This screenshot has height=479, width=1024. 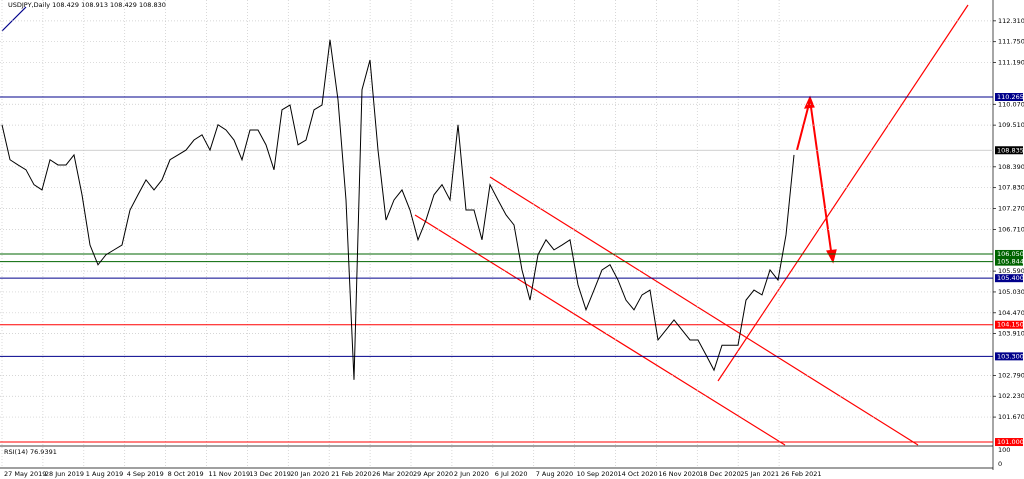 What do you see at coordinates (720, 474) in the screenshot?
I see `x-tick-label: 18 Dec 2020` at bounding box center [720, 474].